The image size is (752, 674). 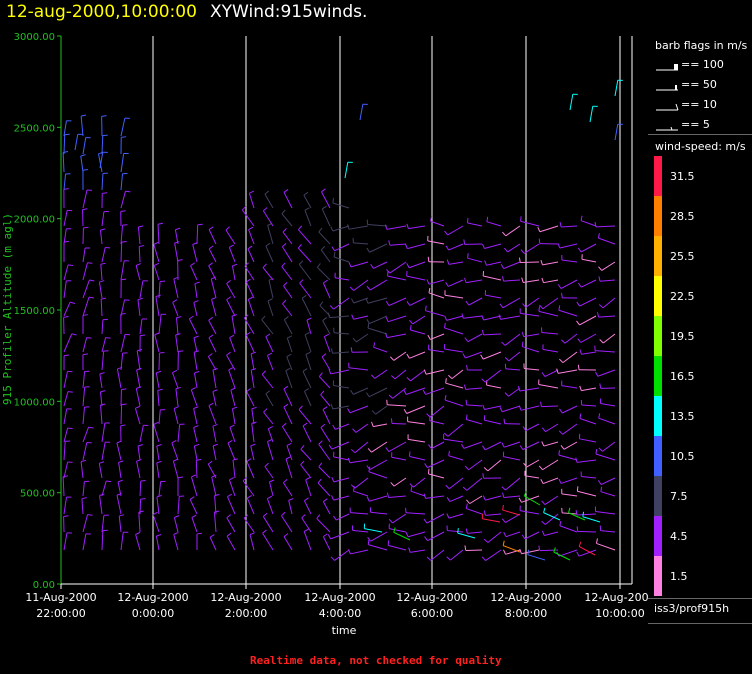 I want to click on scale-label: 25.5, so click(x=682, y=256).